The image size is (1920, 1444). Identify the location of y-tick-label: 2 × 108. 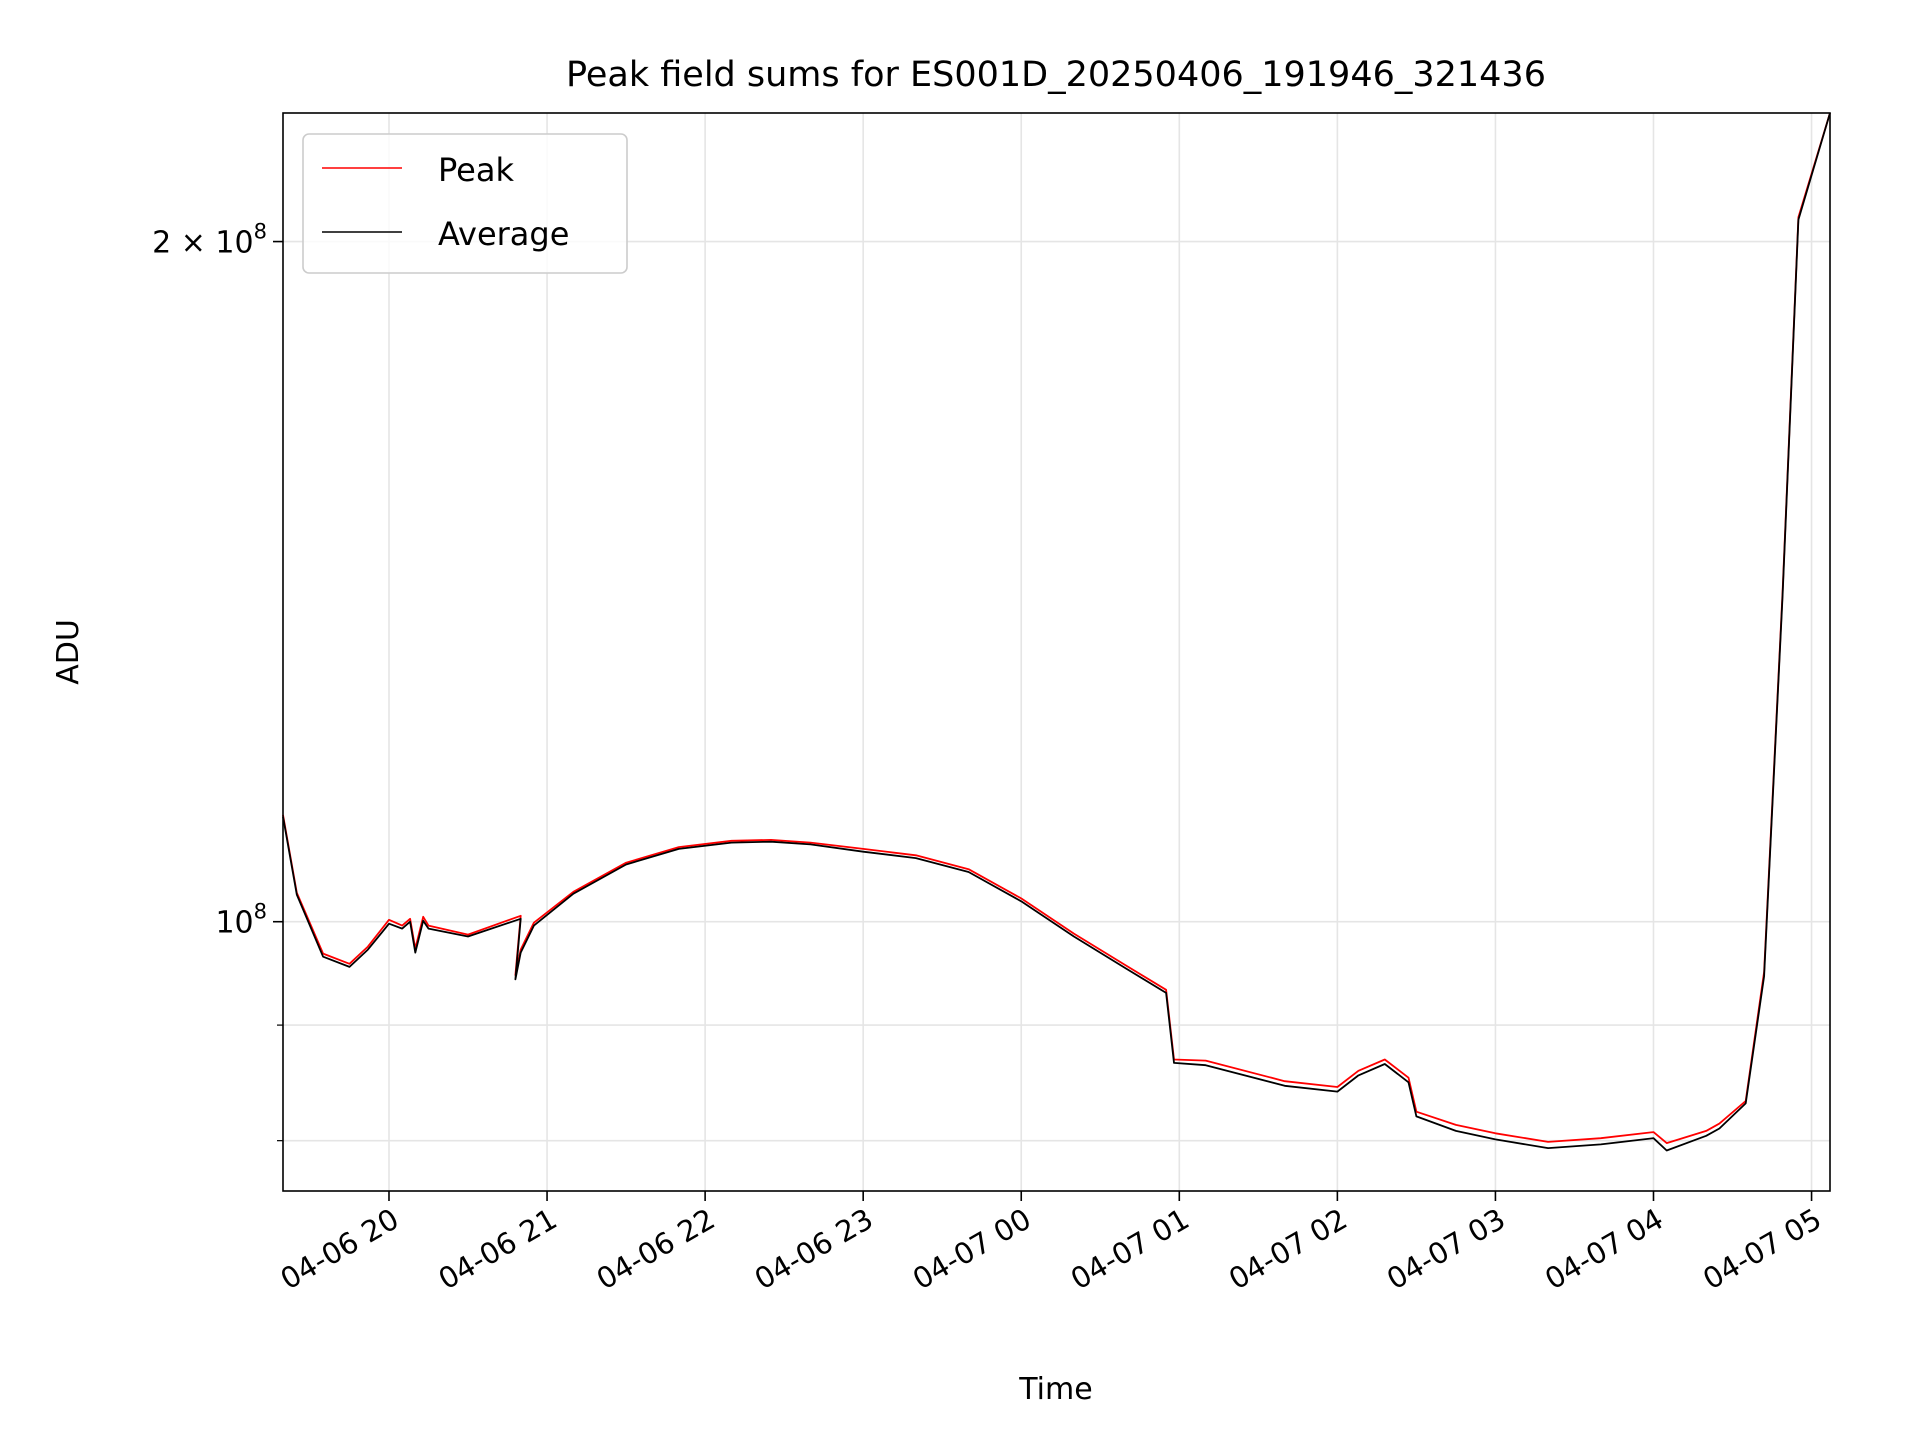
(209, 240).